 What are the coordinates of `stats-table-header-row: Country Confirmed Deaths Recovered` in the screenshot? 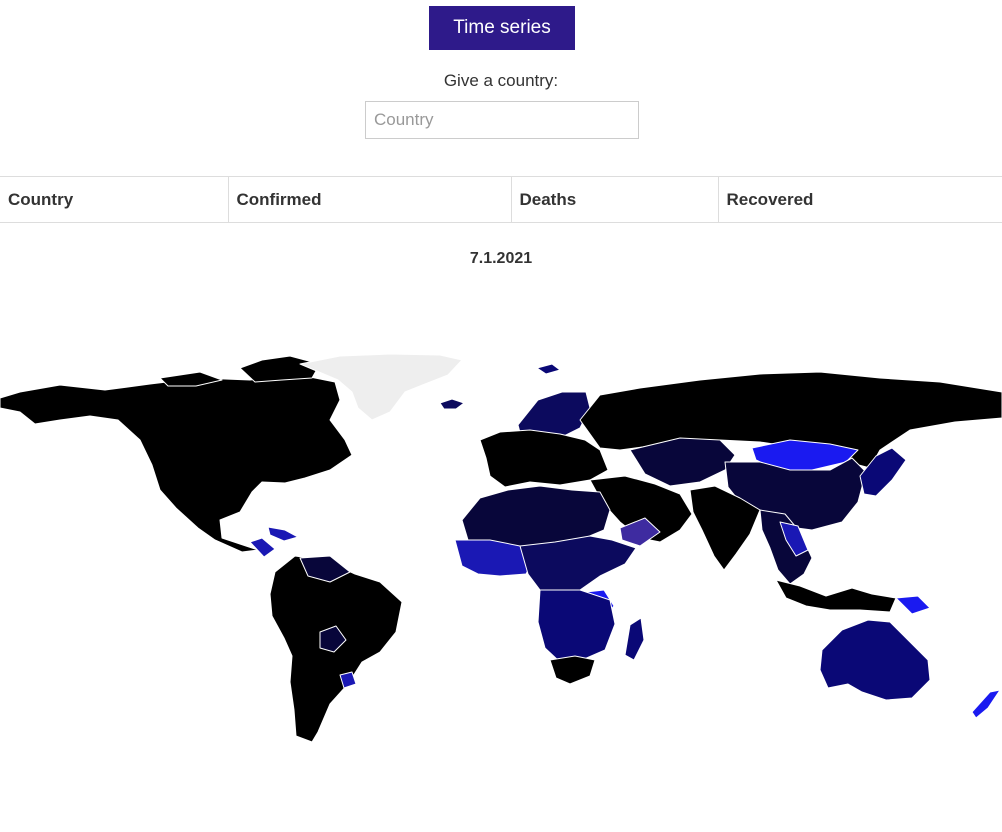 It's located at (501, 199).